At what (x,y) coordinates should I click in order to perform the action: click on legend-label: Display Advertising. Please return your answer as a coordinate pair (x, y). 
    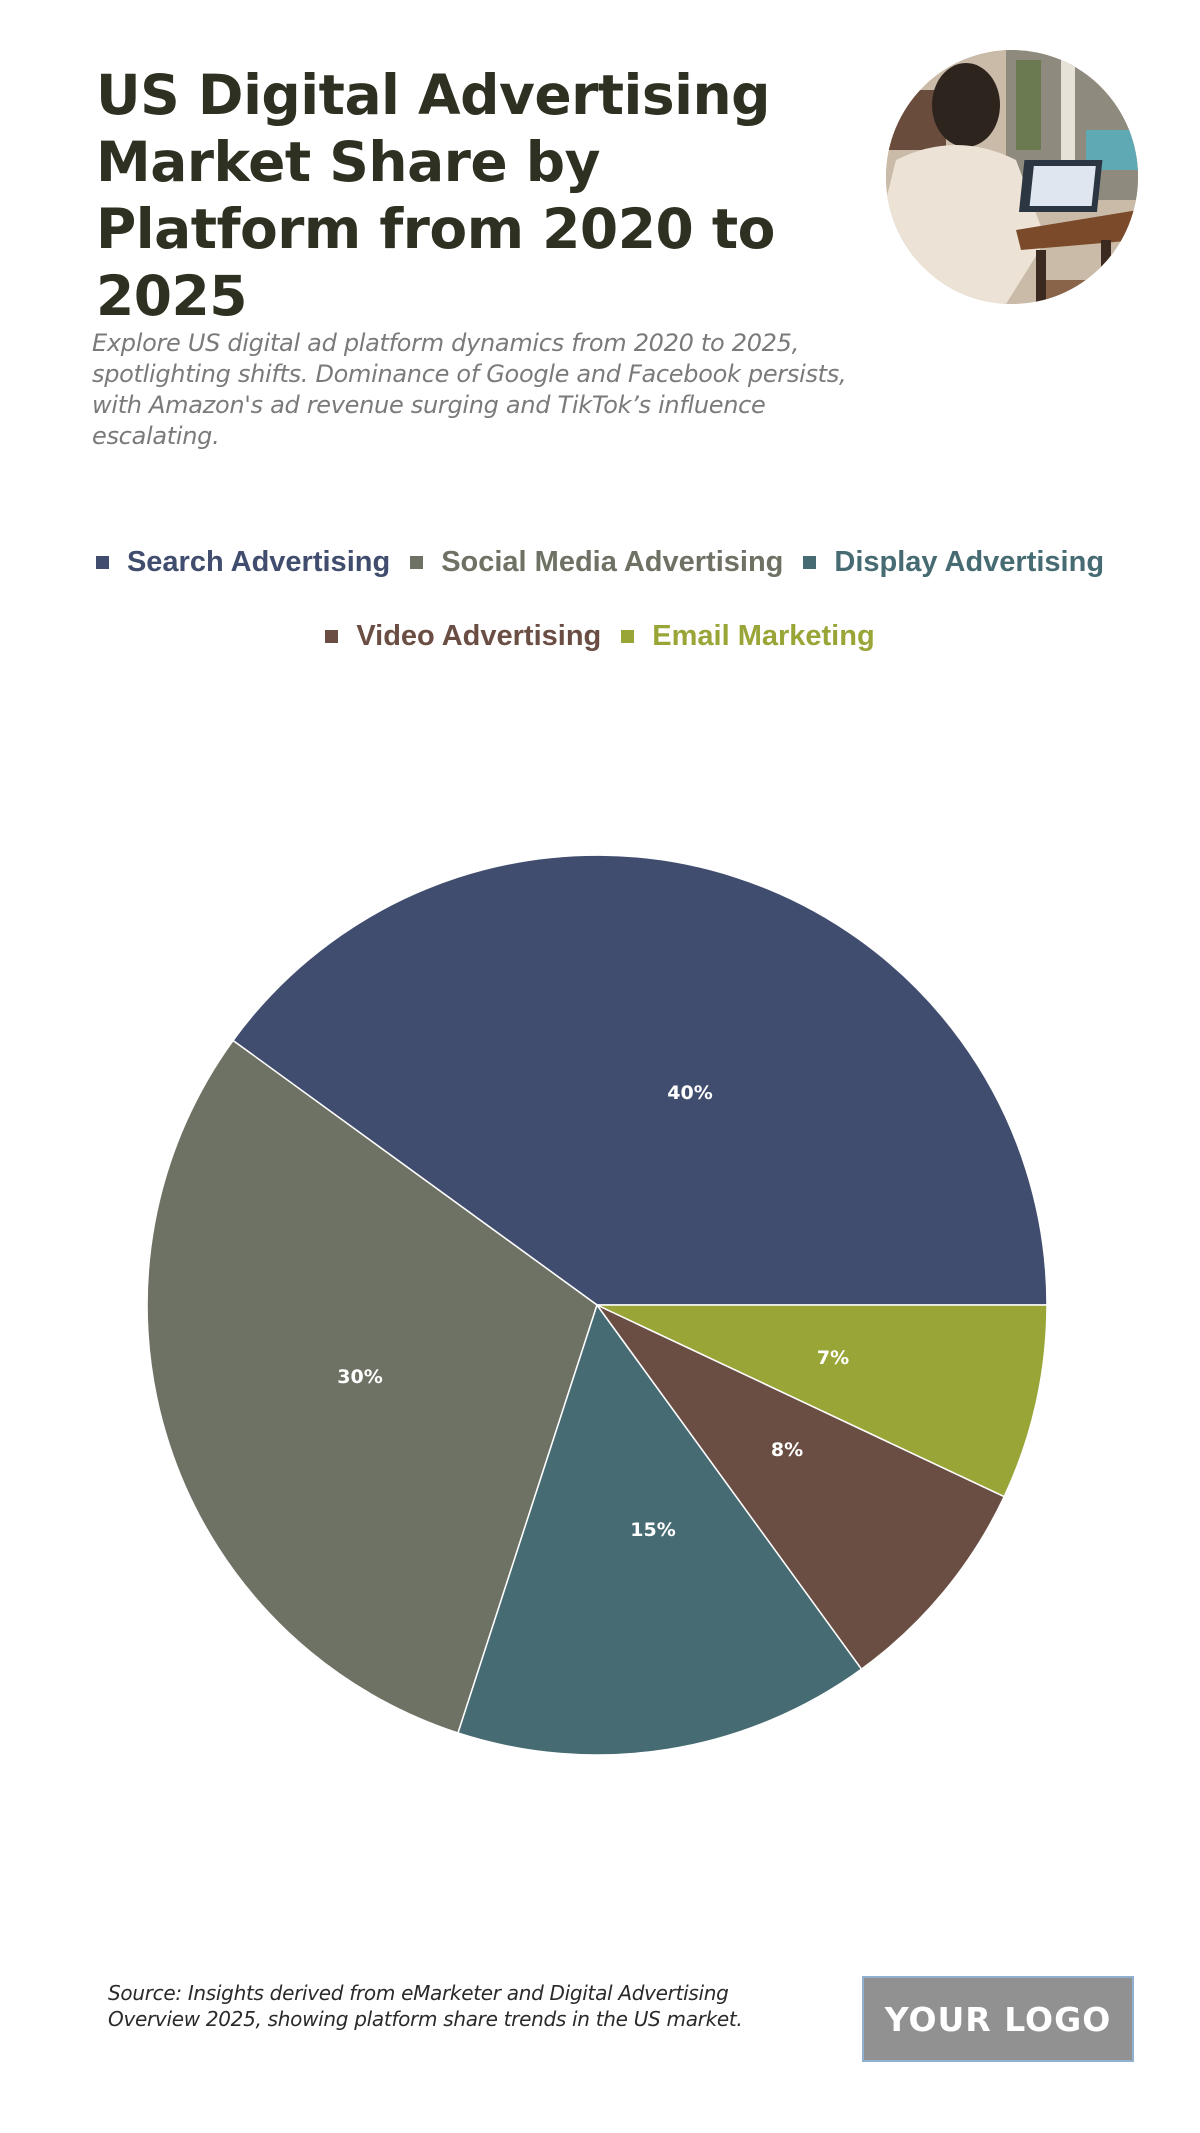
    Looking at the image, I should click on (969, 562).